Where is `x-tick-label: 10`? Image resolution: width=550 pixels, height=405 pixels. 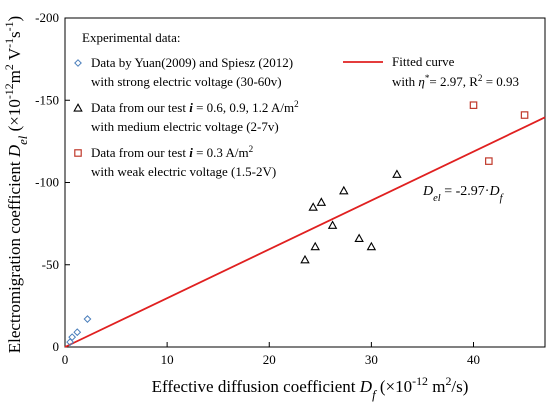
x-tick-label: 10 is located at coordinates (167, 359).